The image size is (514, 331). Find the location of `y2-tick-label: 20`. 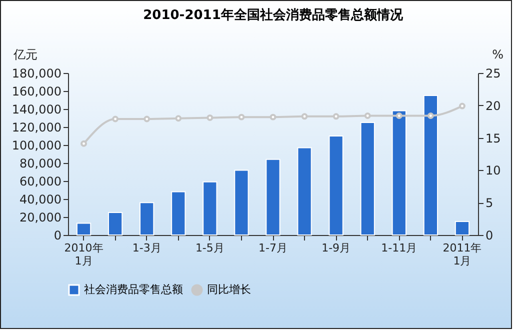

y2-tick-label: 20 is located at coordinates (493, 105).